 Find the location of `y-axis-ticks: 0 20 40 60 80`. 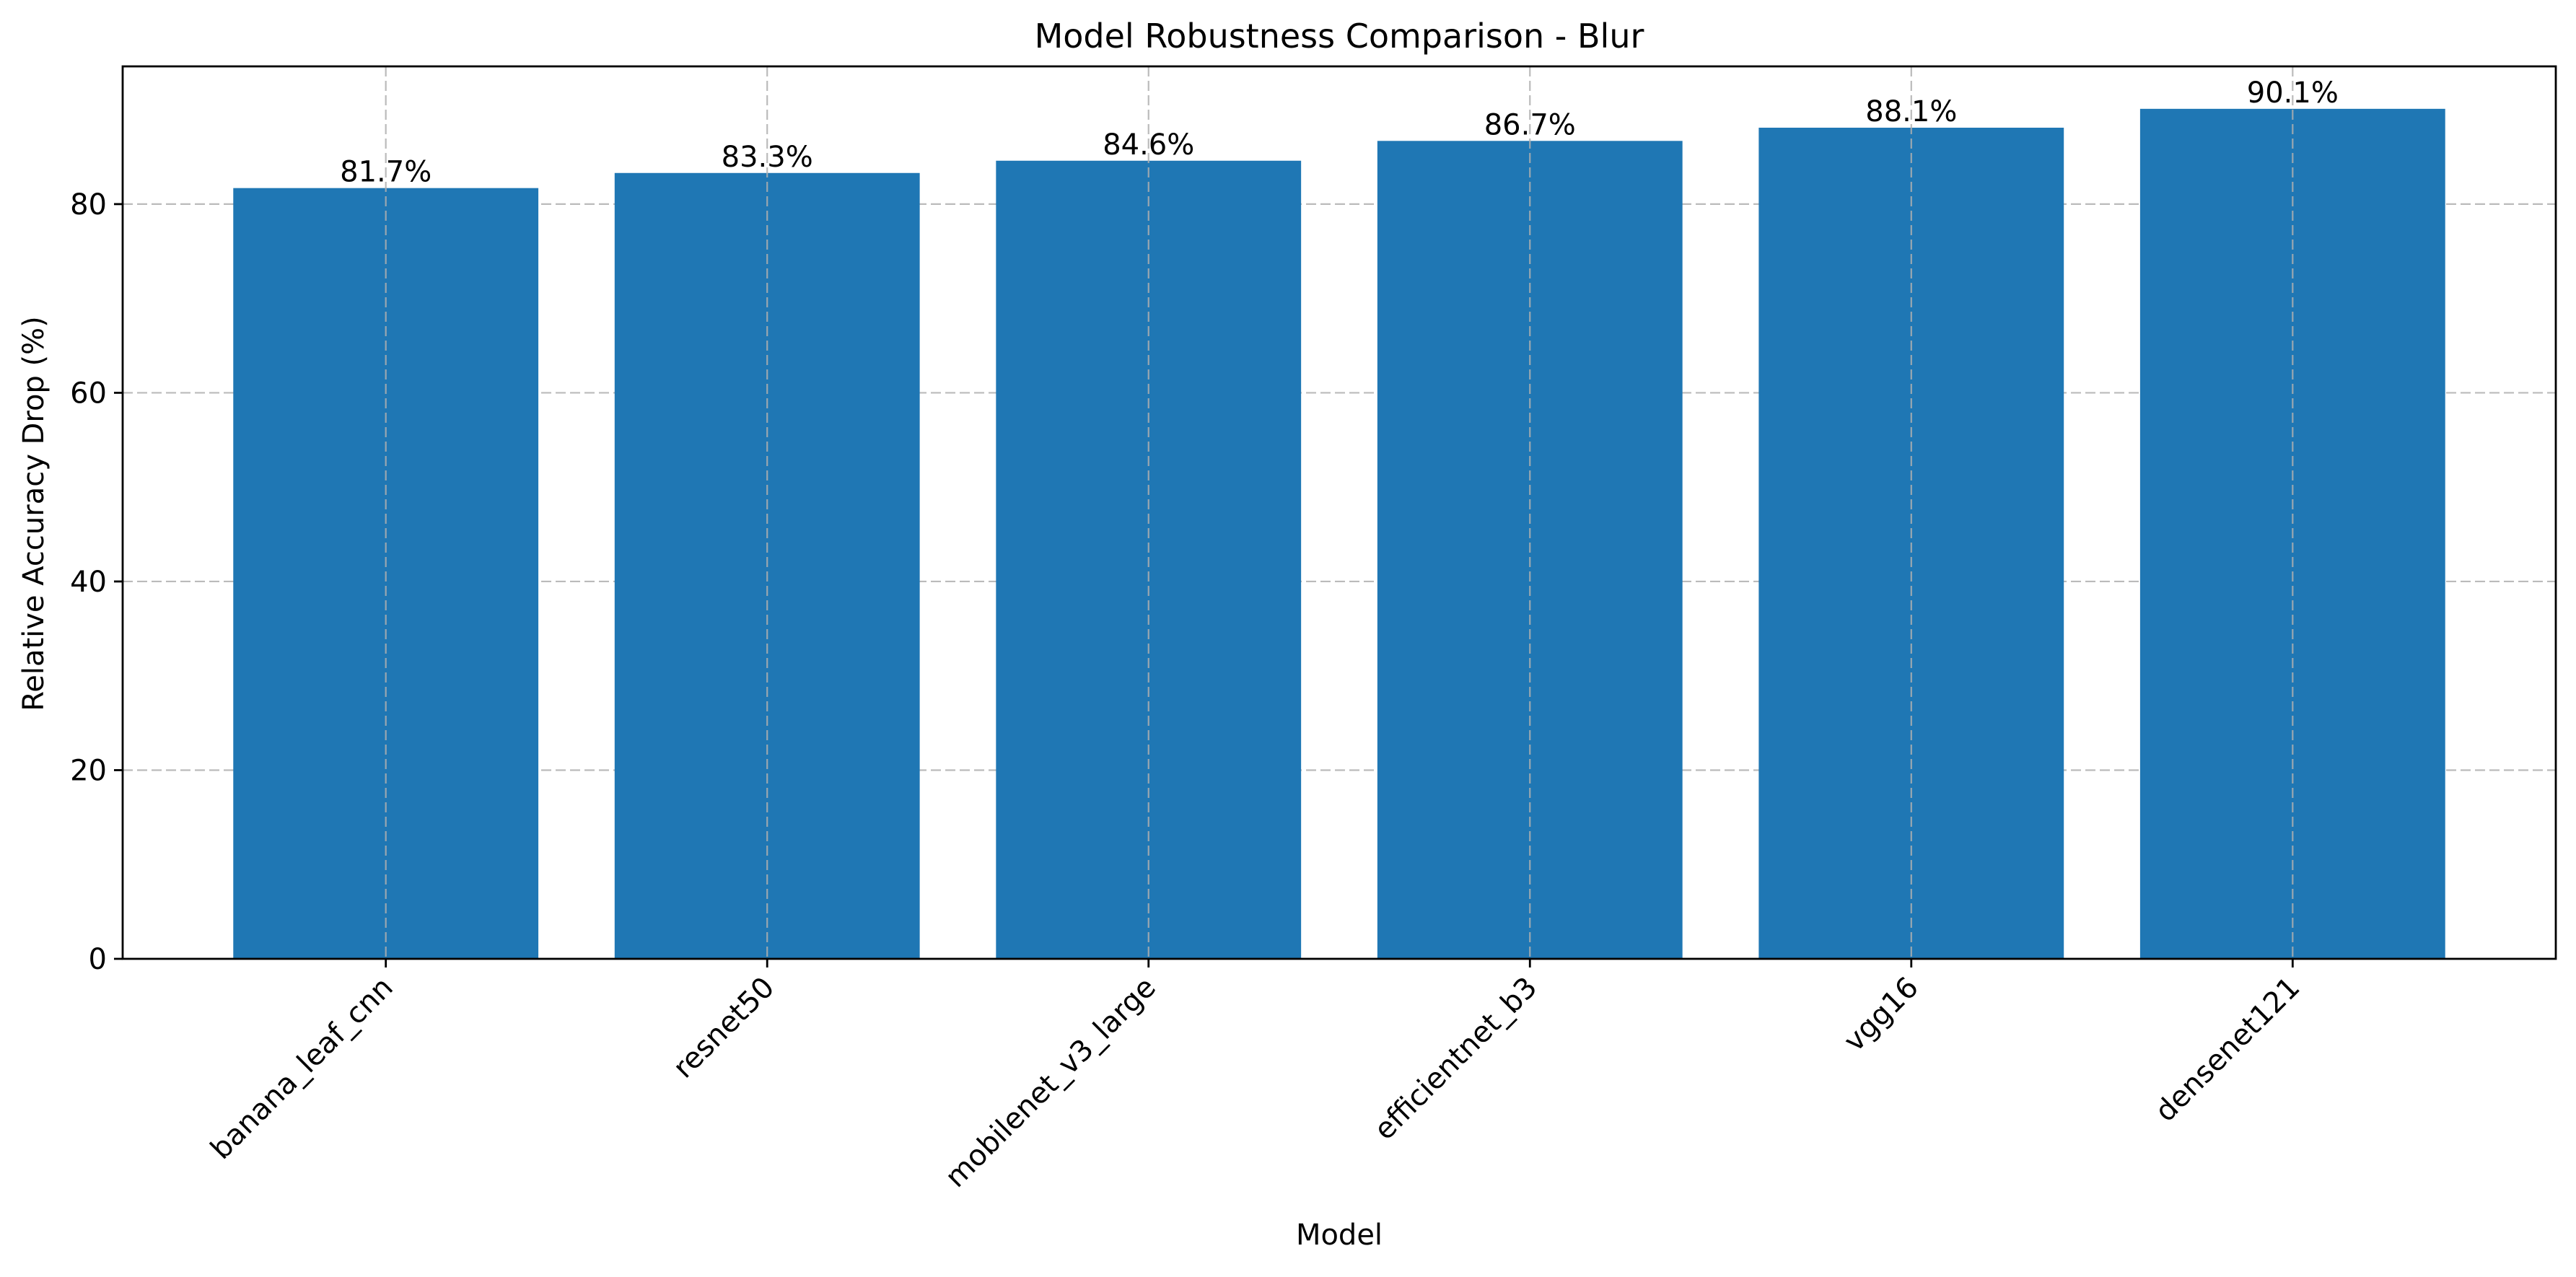

y-axis-ticks: 0 20 40 60 80 is located at coordinates (97, 582).